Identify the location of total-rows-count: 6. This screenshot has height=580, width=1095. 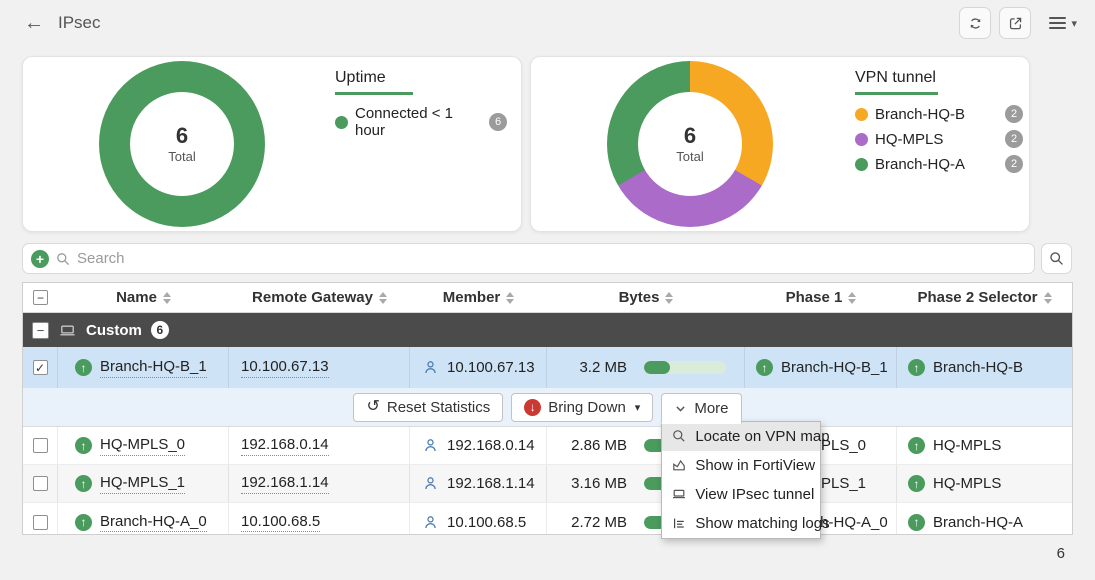
(1060, 553).